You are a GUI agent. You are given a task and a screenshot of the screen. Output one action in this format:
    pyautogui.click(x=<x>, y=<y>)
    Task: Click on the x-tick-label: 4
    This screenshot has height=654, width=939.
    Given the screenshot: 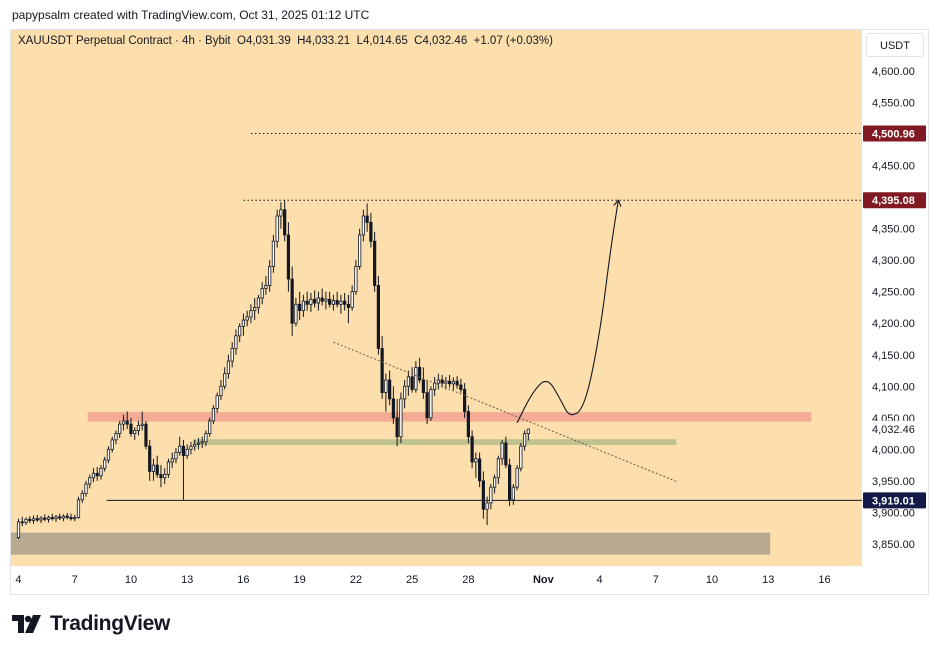 What is the action you would take?
    pyautogui.click(x=18, y=580)
    